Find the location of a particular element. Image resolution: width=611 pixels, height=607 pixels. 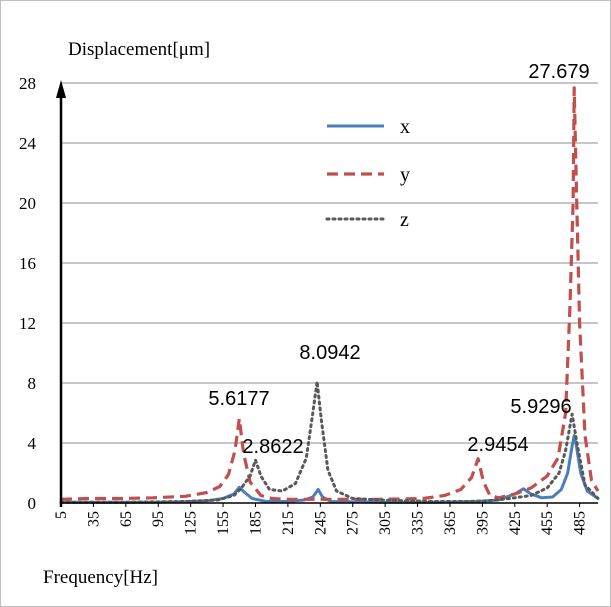

x-tick-label: 455 is located at coordinates (547, 523).